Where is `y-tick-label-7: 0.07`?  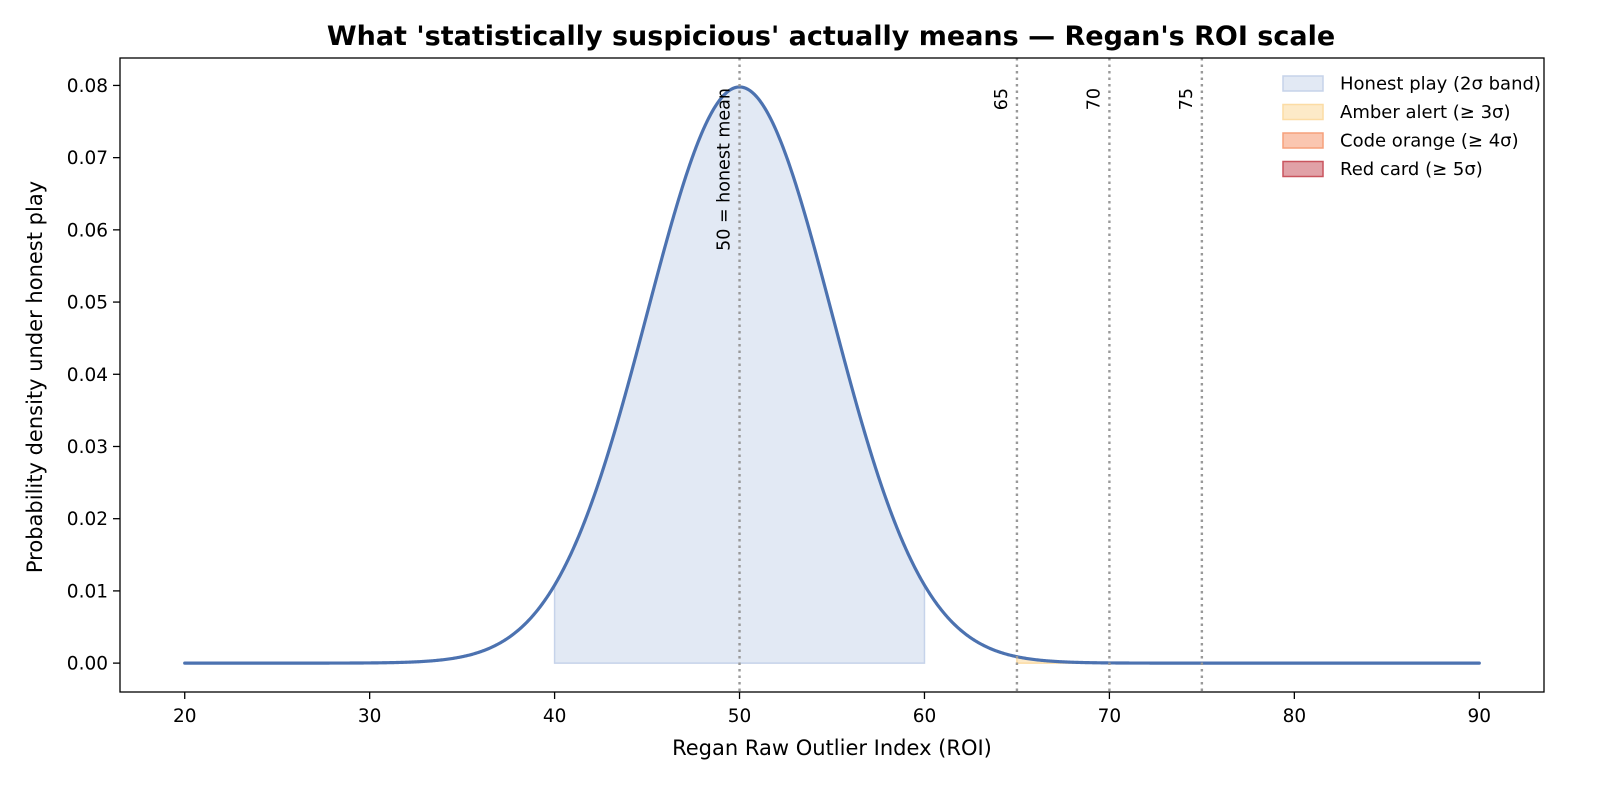 y-tick-label-7: 0.07 is located at coordinates (87, 158).